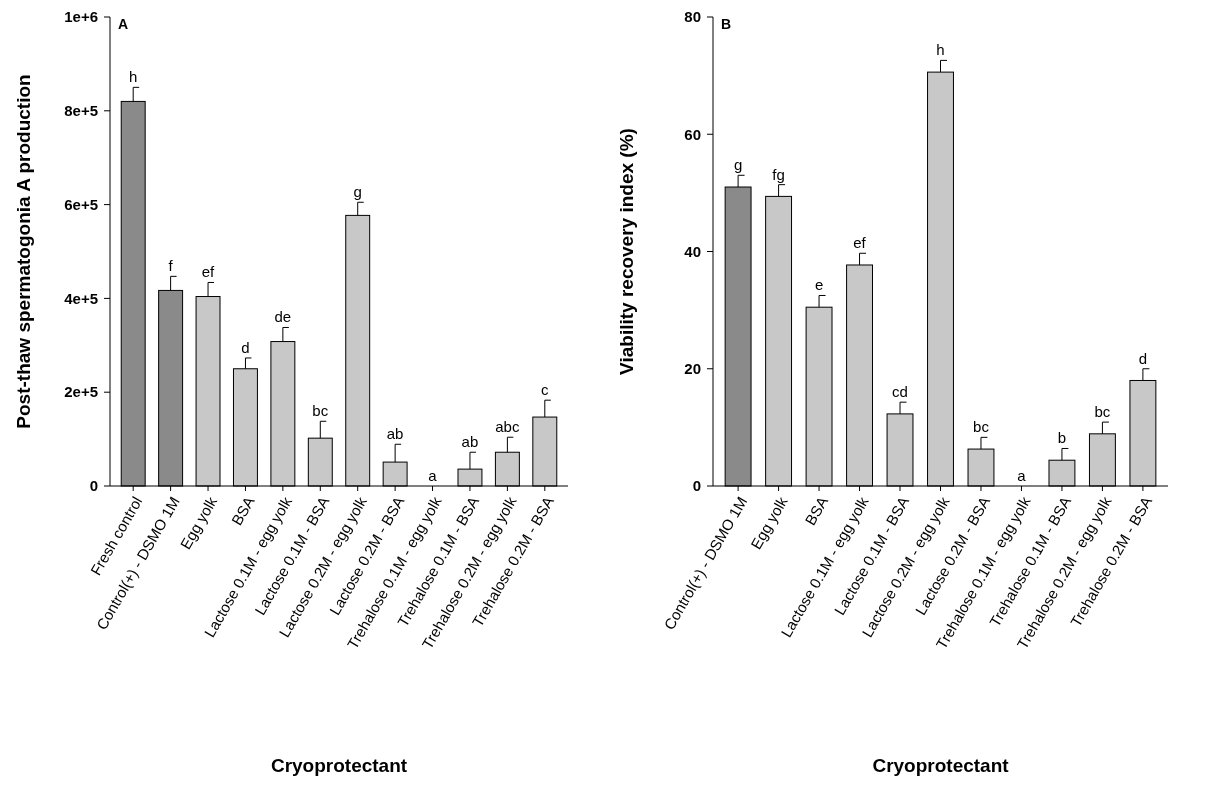  I want to click on annotation: e, so click(819, 285).